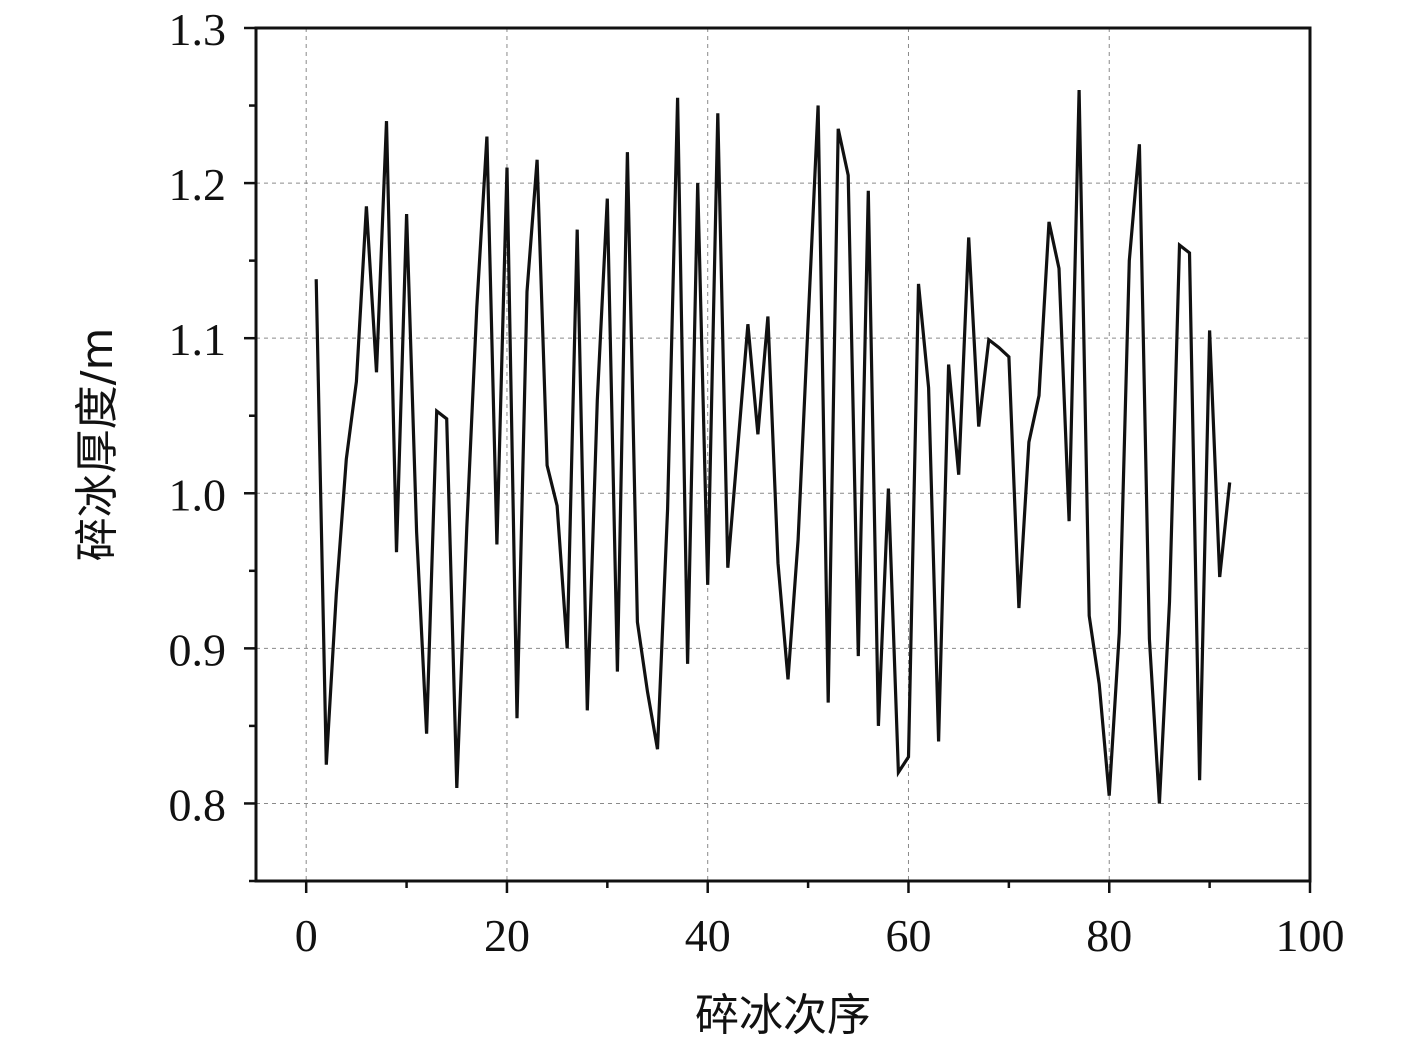  Describe the element at coordinates (198, 339) in the screenshot. I see `y-tick-label: 1.1` at that location.